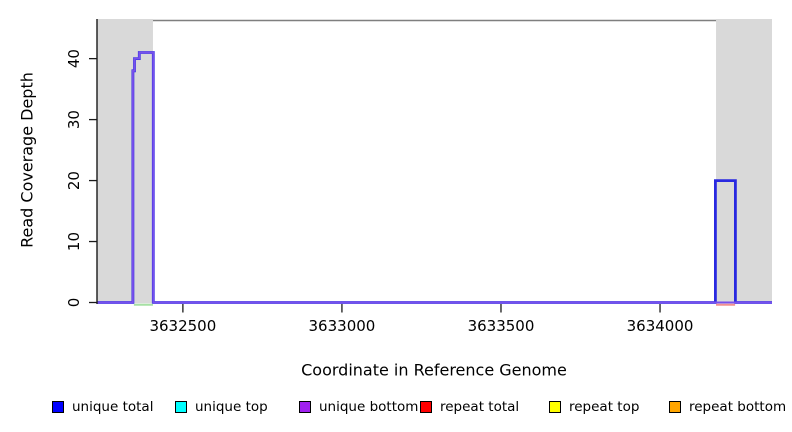 Image resolution: width=792 pixels, height=432 pixels. I want to click on legend-item-unique-total: unique total, so click(102, 407).